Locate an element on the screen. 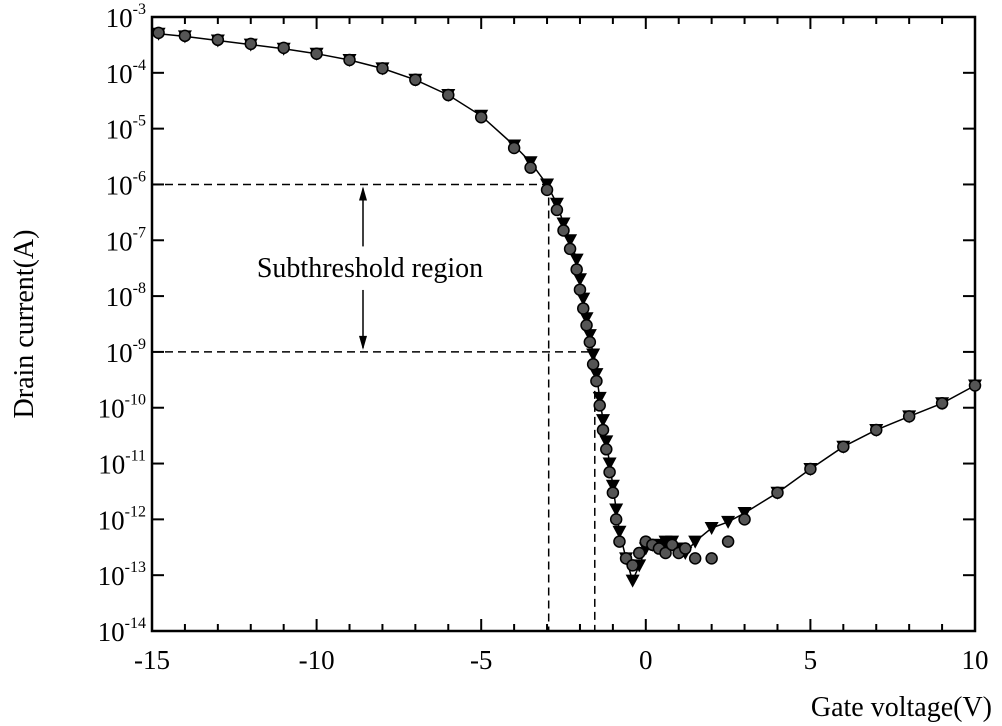  annotation-text: Subthreshold region is located at coordinates (370, 268).